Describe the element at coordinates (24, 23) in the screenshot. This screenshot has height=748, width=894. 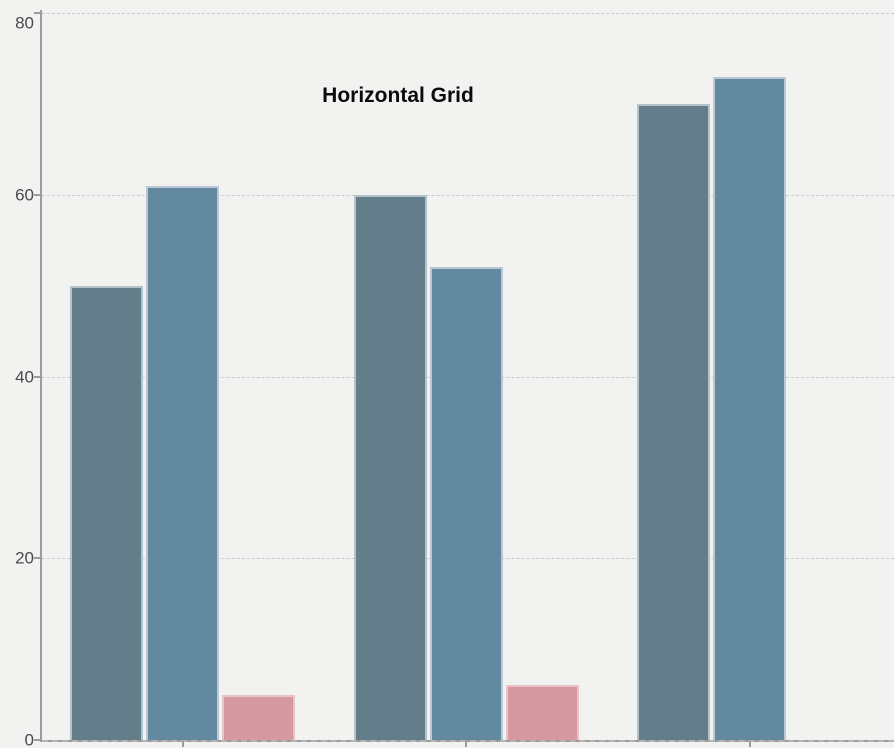
I see `y-tick-label-80: 80` at that location.